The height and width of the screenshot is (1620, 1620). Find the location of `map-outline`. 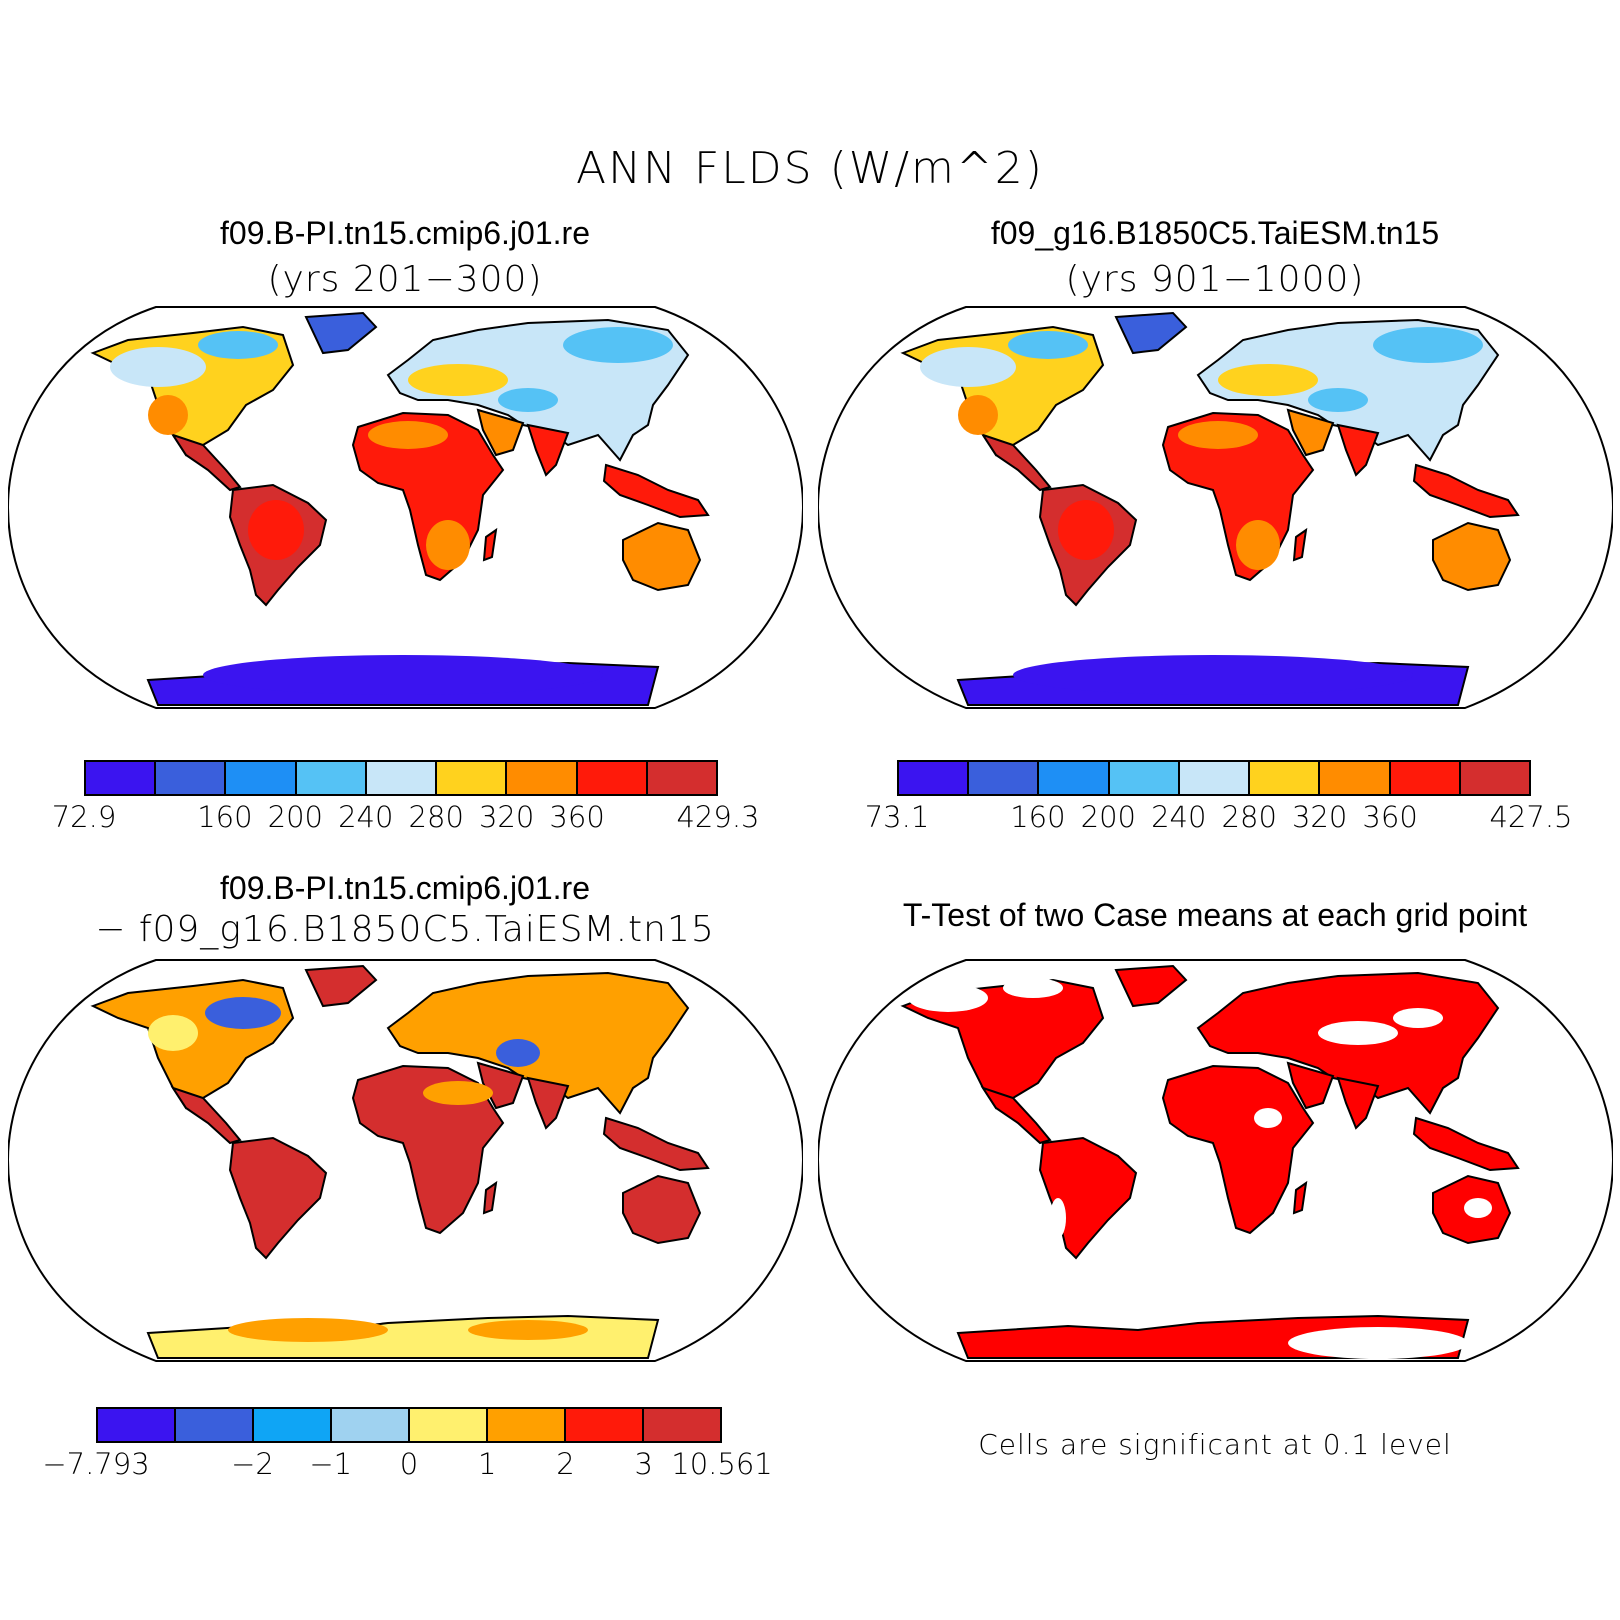

map-outline is located at coordinates (1215, 507).